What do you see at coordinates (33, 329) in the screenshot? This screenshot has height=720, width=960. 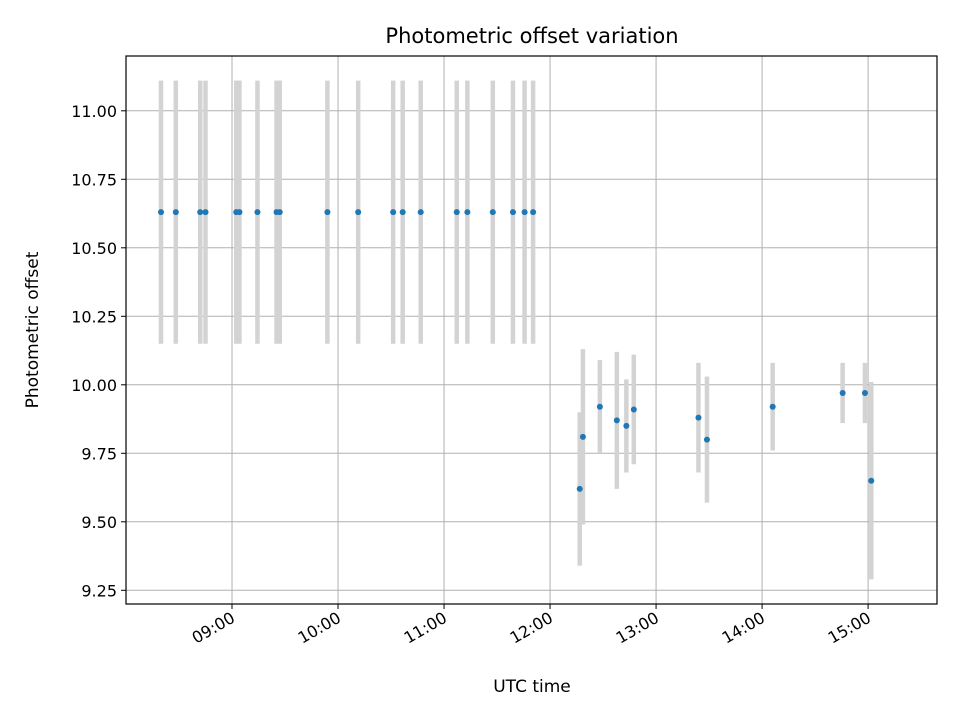 I see `y-axis-label: Photometric offset` at bounding box center [33, 329].